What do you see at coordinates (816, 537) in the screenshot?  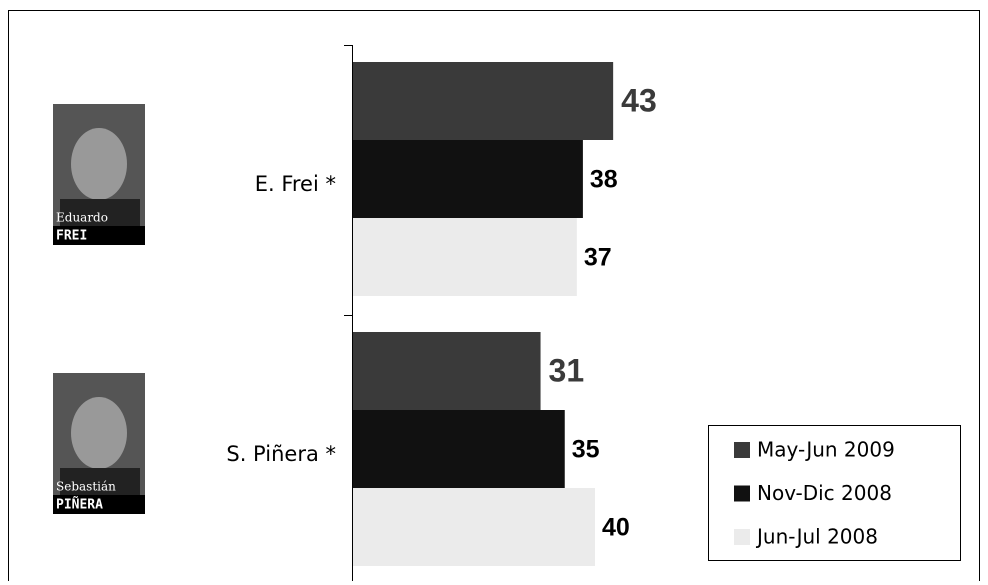 I see `legend-label: Jun-Jul 2008` at bounding box center [816, 537].